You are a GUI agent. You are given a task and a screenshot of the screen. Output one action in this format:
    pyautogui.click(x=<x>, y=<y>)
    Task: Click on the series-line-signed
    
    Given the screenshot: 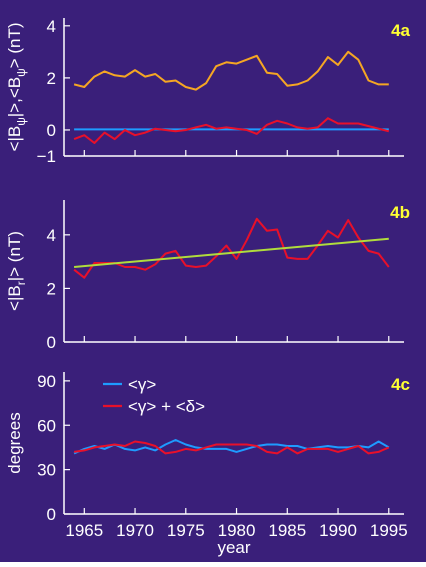 What is the action you would take?
    pyautogui.click(x=231, y=130)
    